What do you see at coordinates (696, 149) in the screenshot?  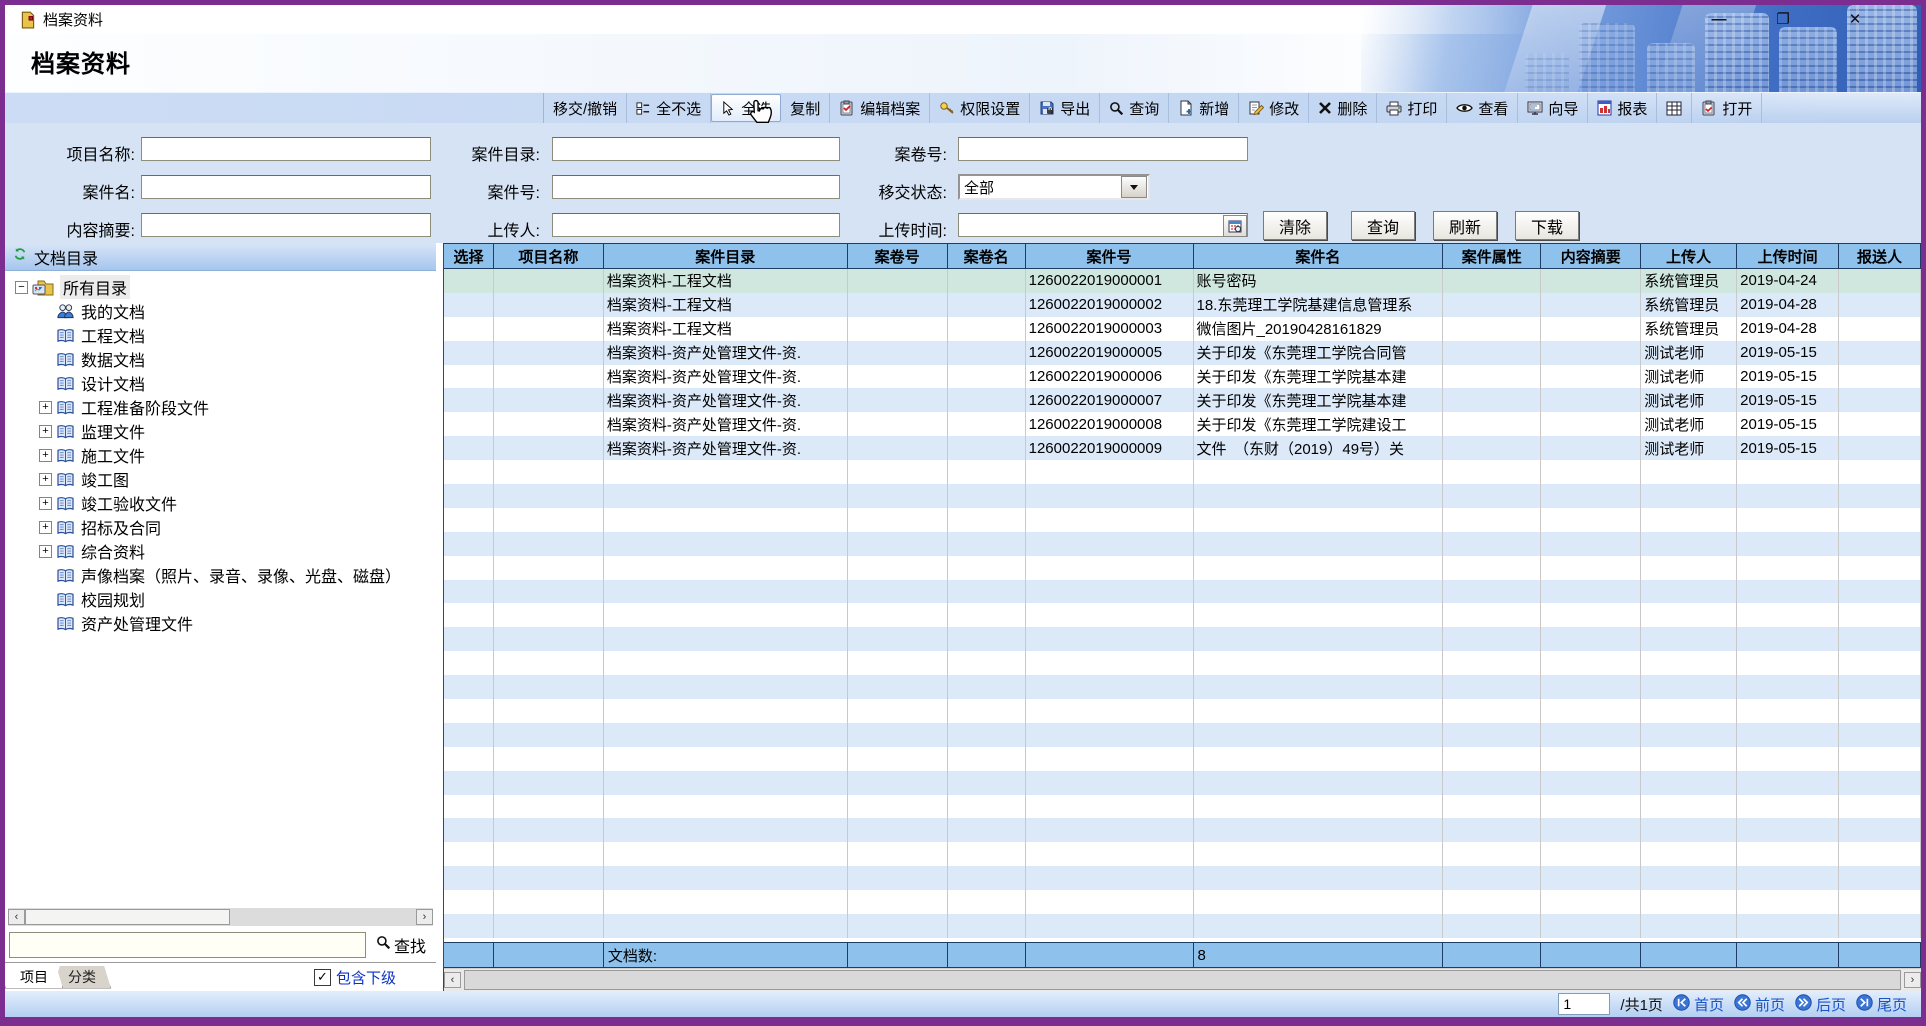 I see `case-catalog-input` at bounding box center [696, 149].